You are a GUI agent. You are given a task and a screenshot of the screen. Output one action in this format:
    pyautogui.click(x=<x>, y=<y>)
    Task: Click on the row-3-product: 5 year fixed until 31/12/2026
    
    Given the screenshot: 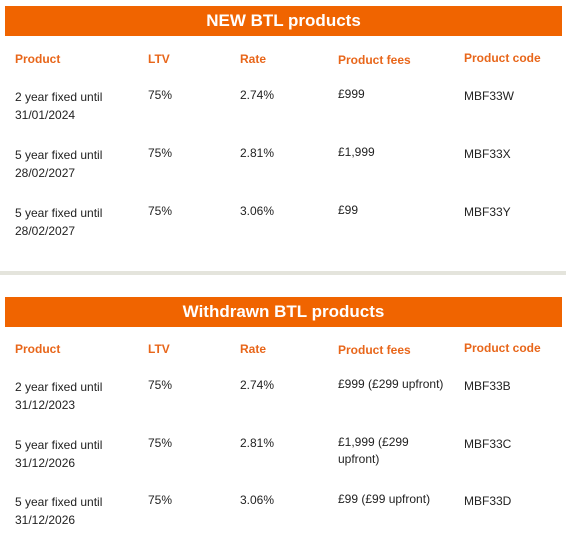 What is the action you would take?
    pyautogui.click(x=59, y=511)
    